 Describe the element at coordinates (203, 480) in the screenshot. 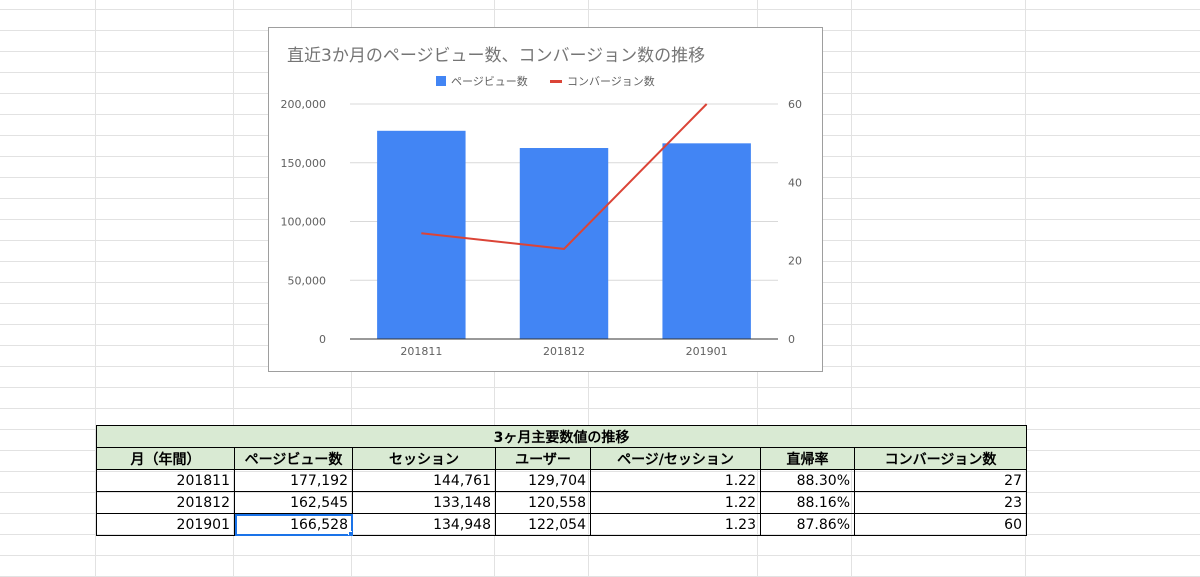

I see `cell-value: 201811` at that location.